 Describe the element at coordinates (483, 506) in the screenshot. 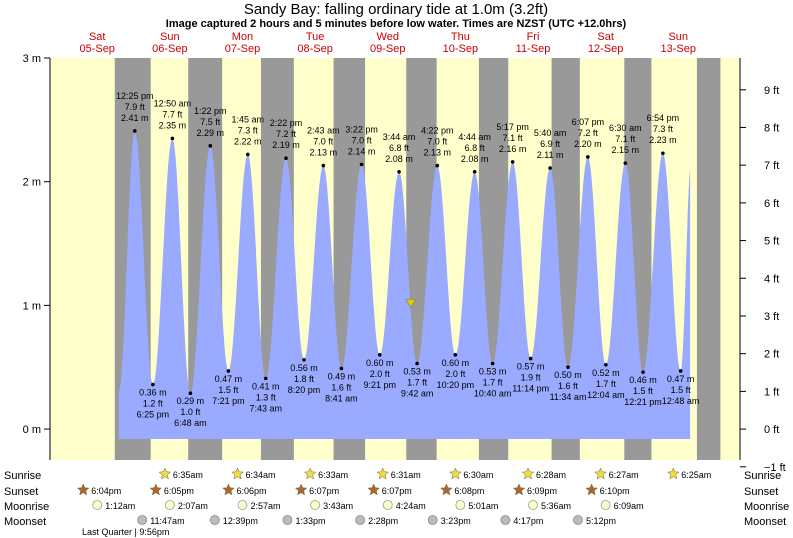

I see `astro-time: 5:01am` at that location.